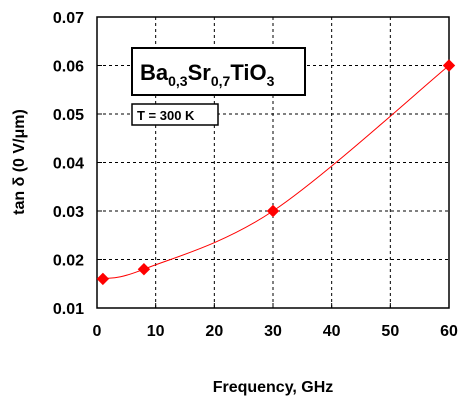 This screenshot has width=469, height=401. Describe the element at coordinates (248, 72) in the screenshot. I see `material-part-5: TiO` at that location.